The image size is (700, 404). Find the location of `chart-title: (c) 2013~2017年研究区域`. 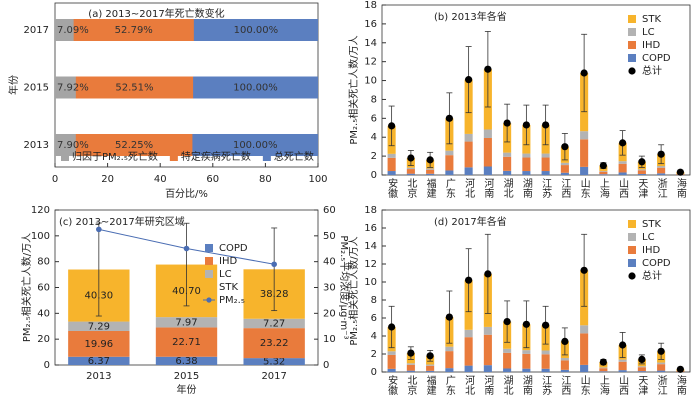

chart-title: (c) 2013~2017年研究区域 is located at coordinates (122, 221).